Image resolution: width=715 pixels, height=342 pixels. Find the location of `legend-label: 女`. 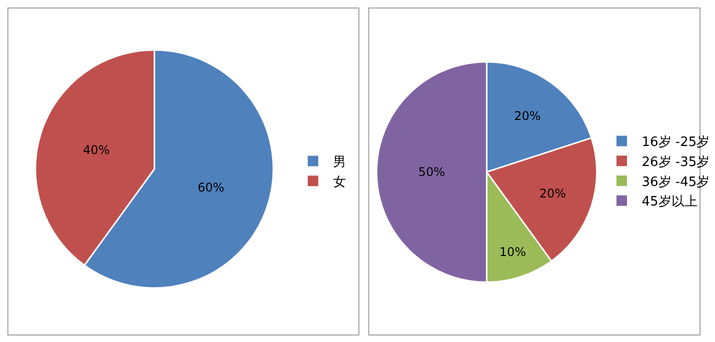

legend-label: 女 is located at coordinates (339, 182).